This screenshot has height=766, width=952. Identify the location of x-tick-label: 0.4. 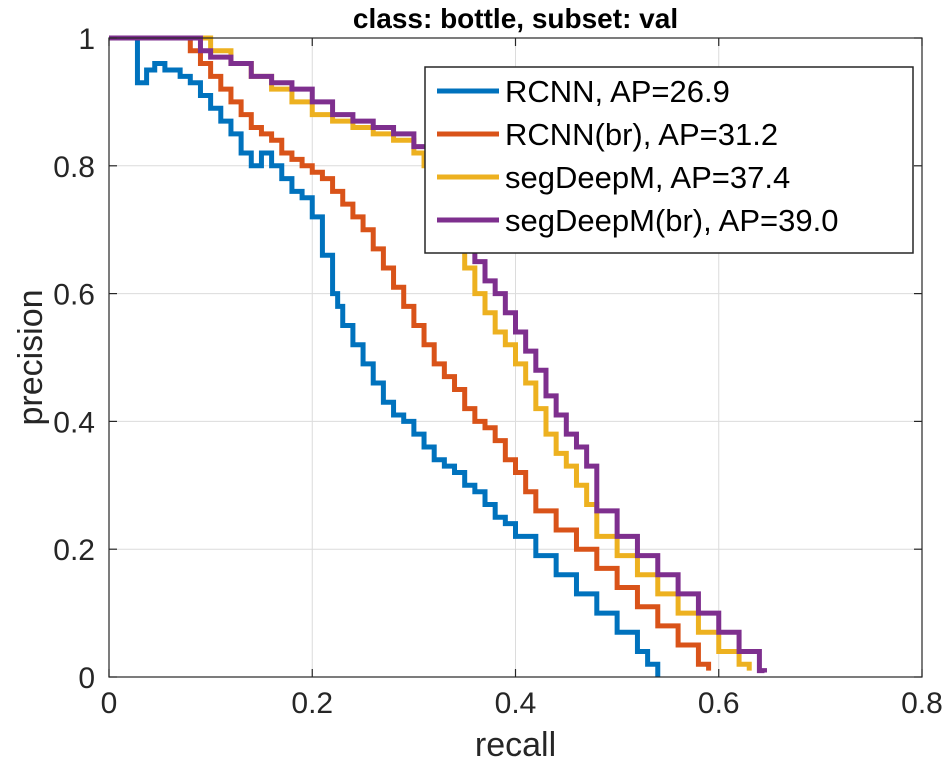
(516, 703).